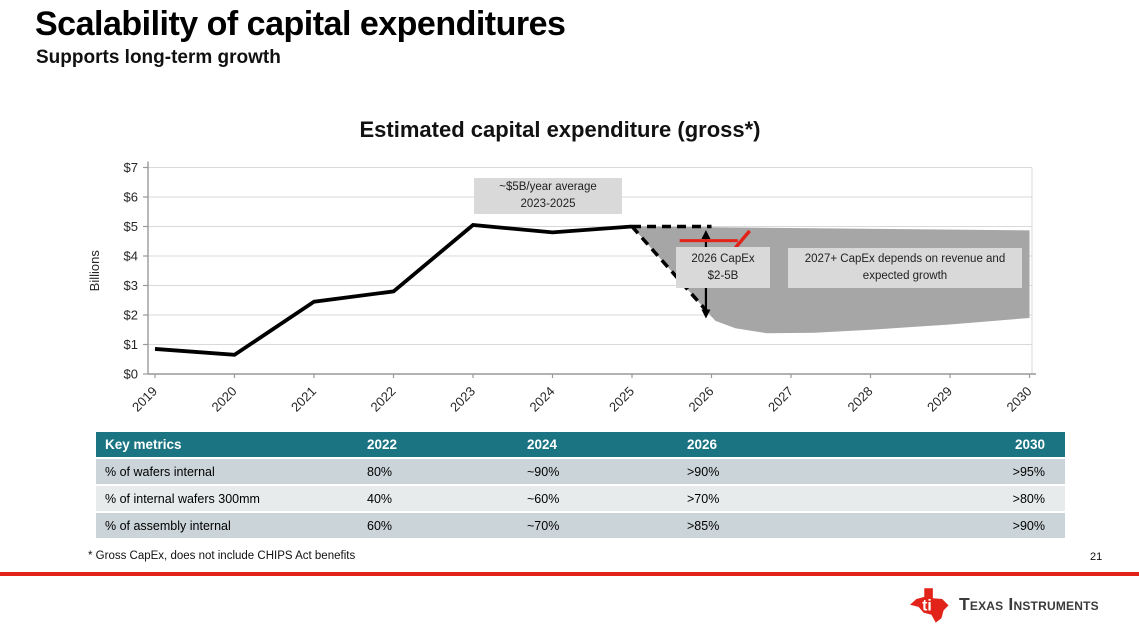  Describe the element at coordinates (131, 344) in the screenshot. I see `svg-text: $1` at that location.